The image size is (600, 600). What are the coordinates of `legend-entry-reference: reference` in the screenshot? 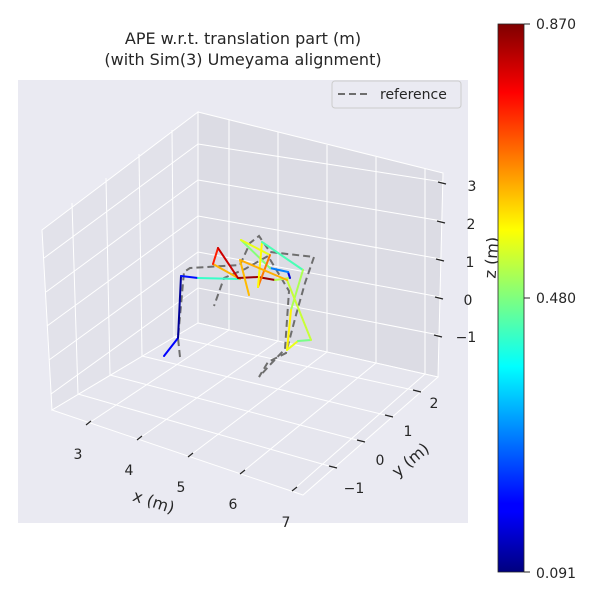 It's located at (413, 95).